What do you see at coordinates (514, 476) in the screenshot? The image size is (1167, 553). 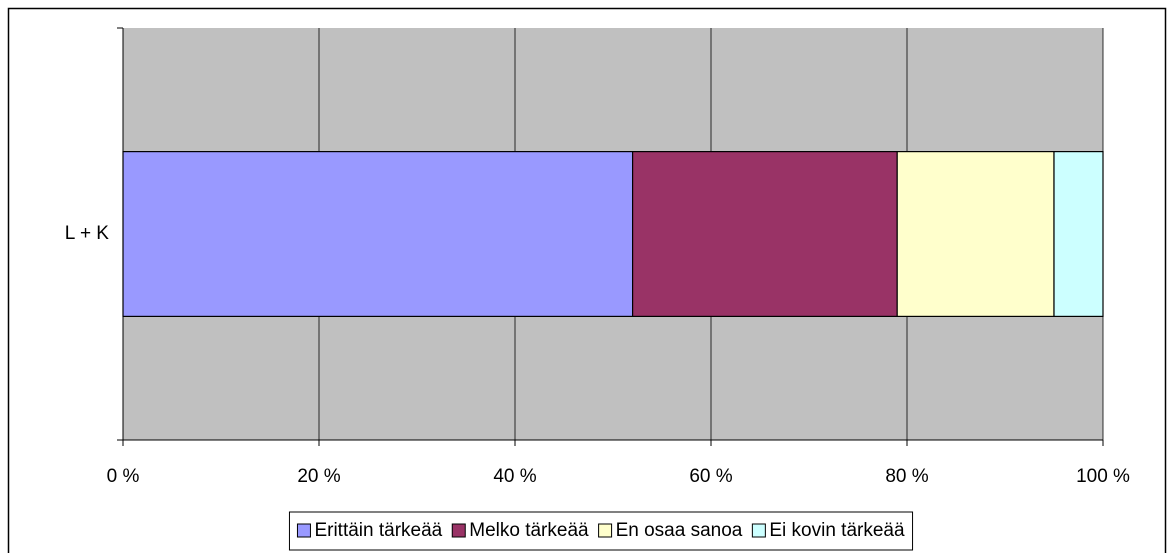 I see `x-tick-label: 40 %` at bounding box center [514, 476].